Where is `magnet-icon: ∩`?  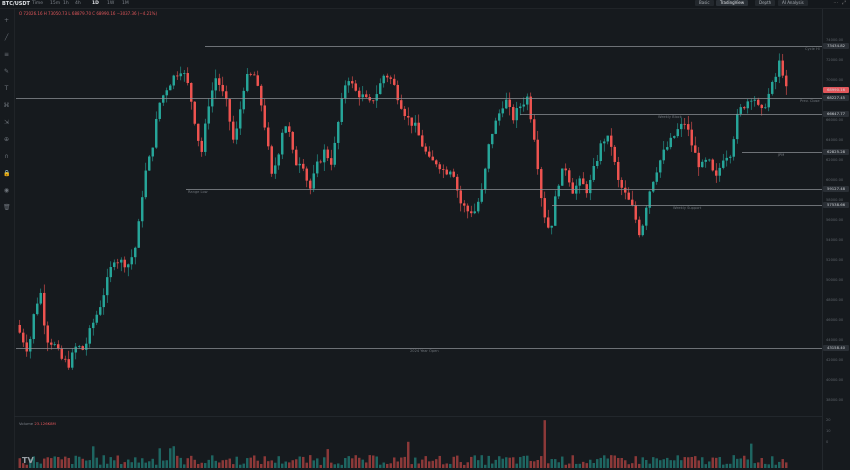
magnet-icon: ∩ is located at coordinates (6, 156).